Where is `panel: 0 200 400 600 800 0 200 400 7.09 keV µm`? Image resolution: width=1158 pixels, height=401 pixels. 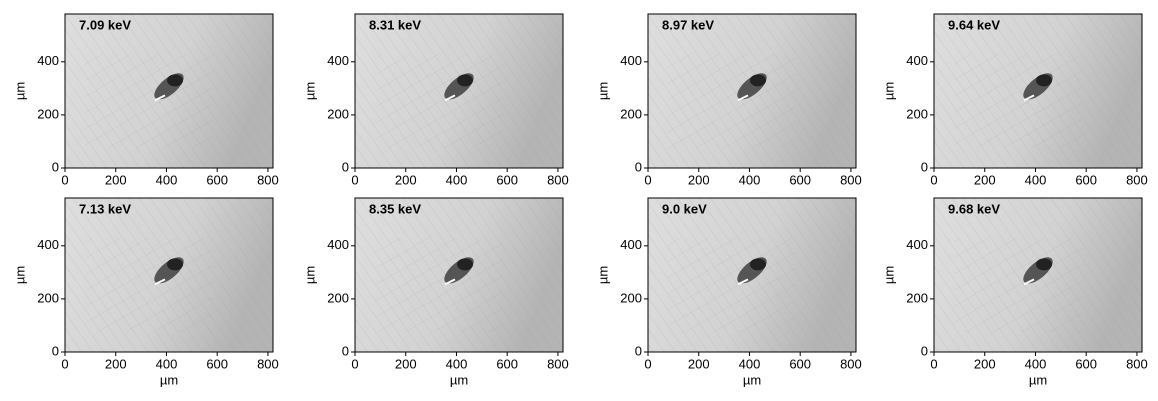 panel: 0 200 400 600 800 0 200 400 7.09 keV µm is located at coordinates (145, 100).